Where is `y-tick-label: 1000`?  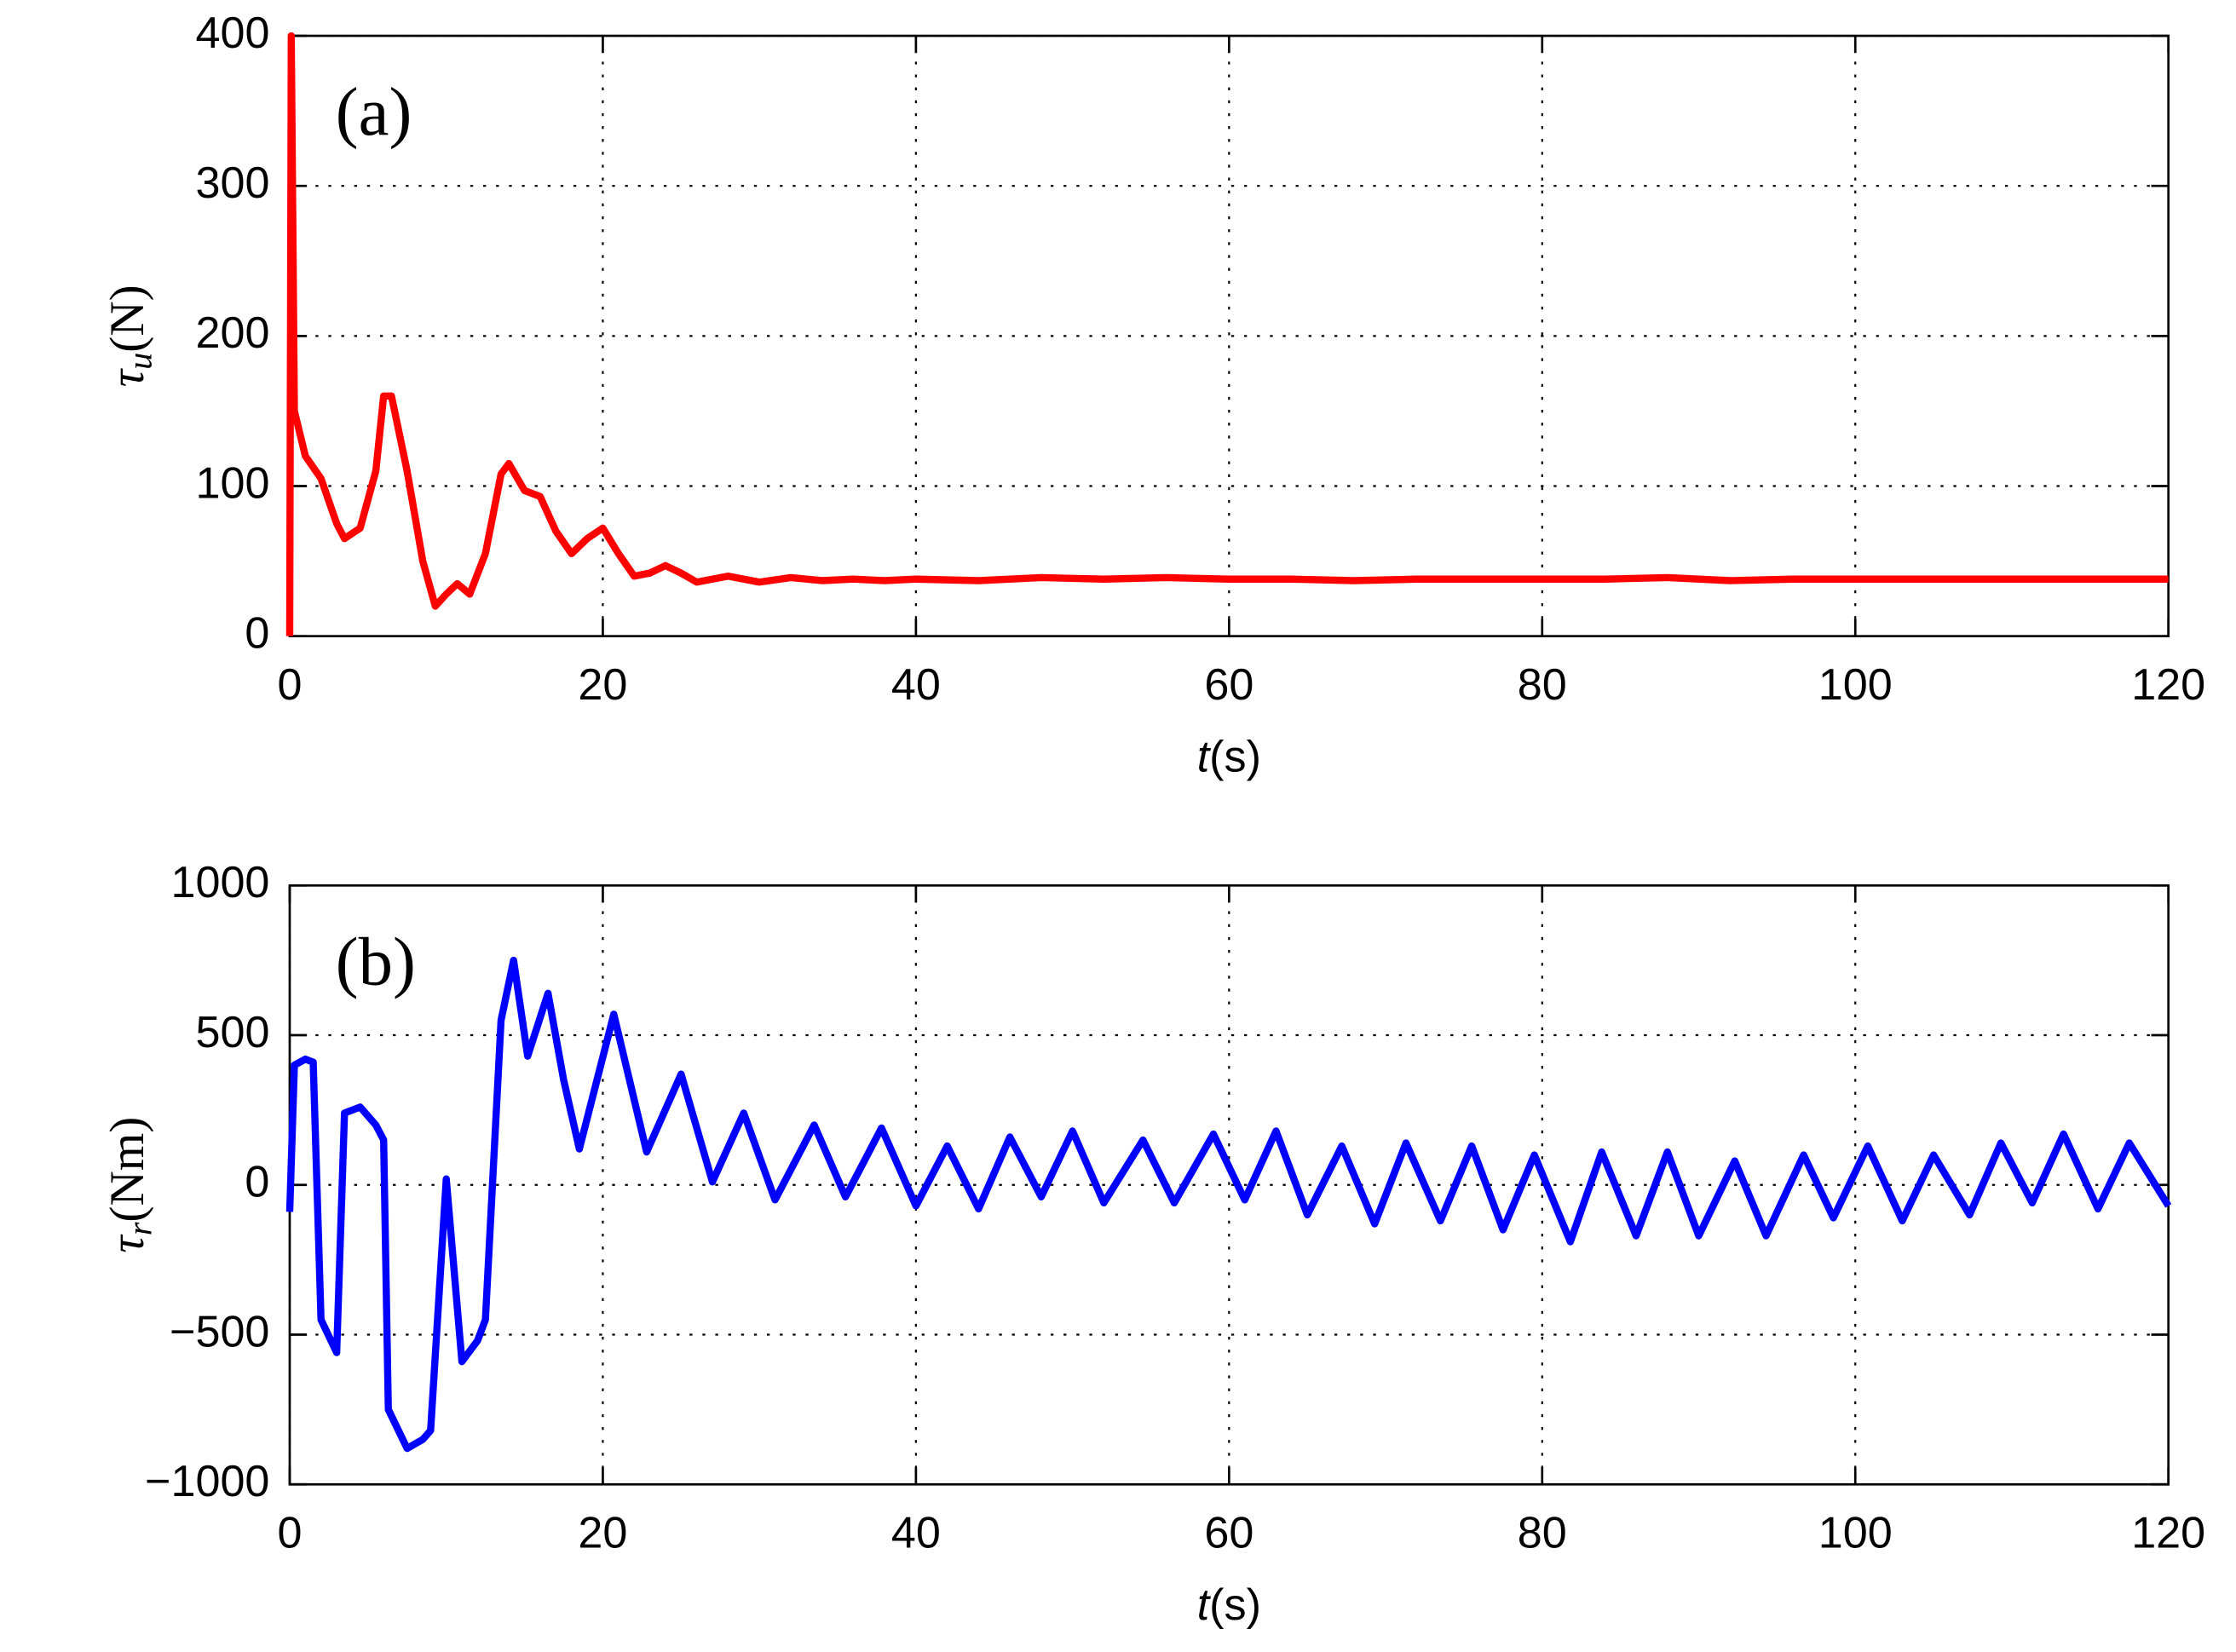
y-tick-label: 1000 is located at coordinates (219, 882).